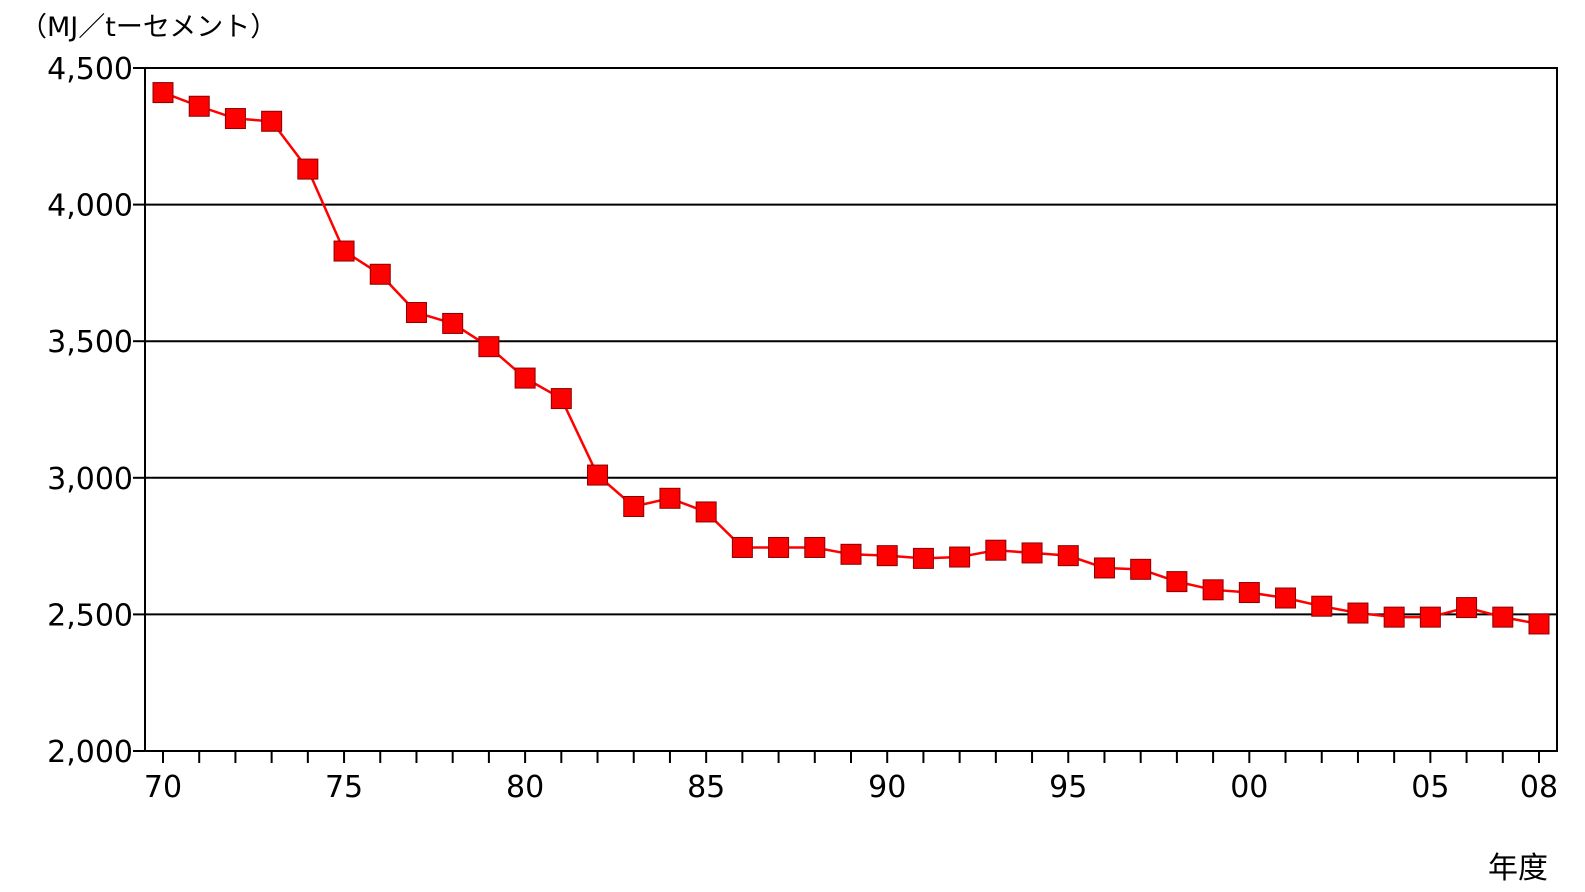 This screenshot has height=892, width=1585. Describe the element at coordinates (90, 69) in the screenshot. I see `y-tick-label: 4,500` at that location.